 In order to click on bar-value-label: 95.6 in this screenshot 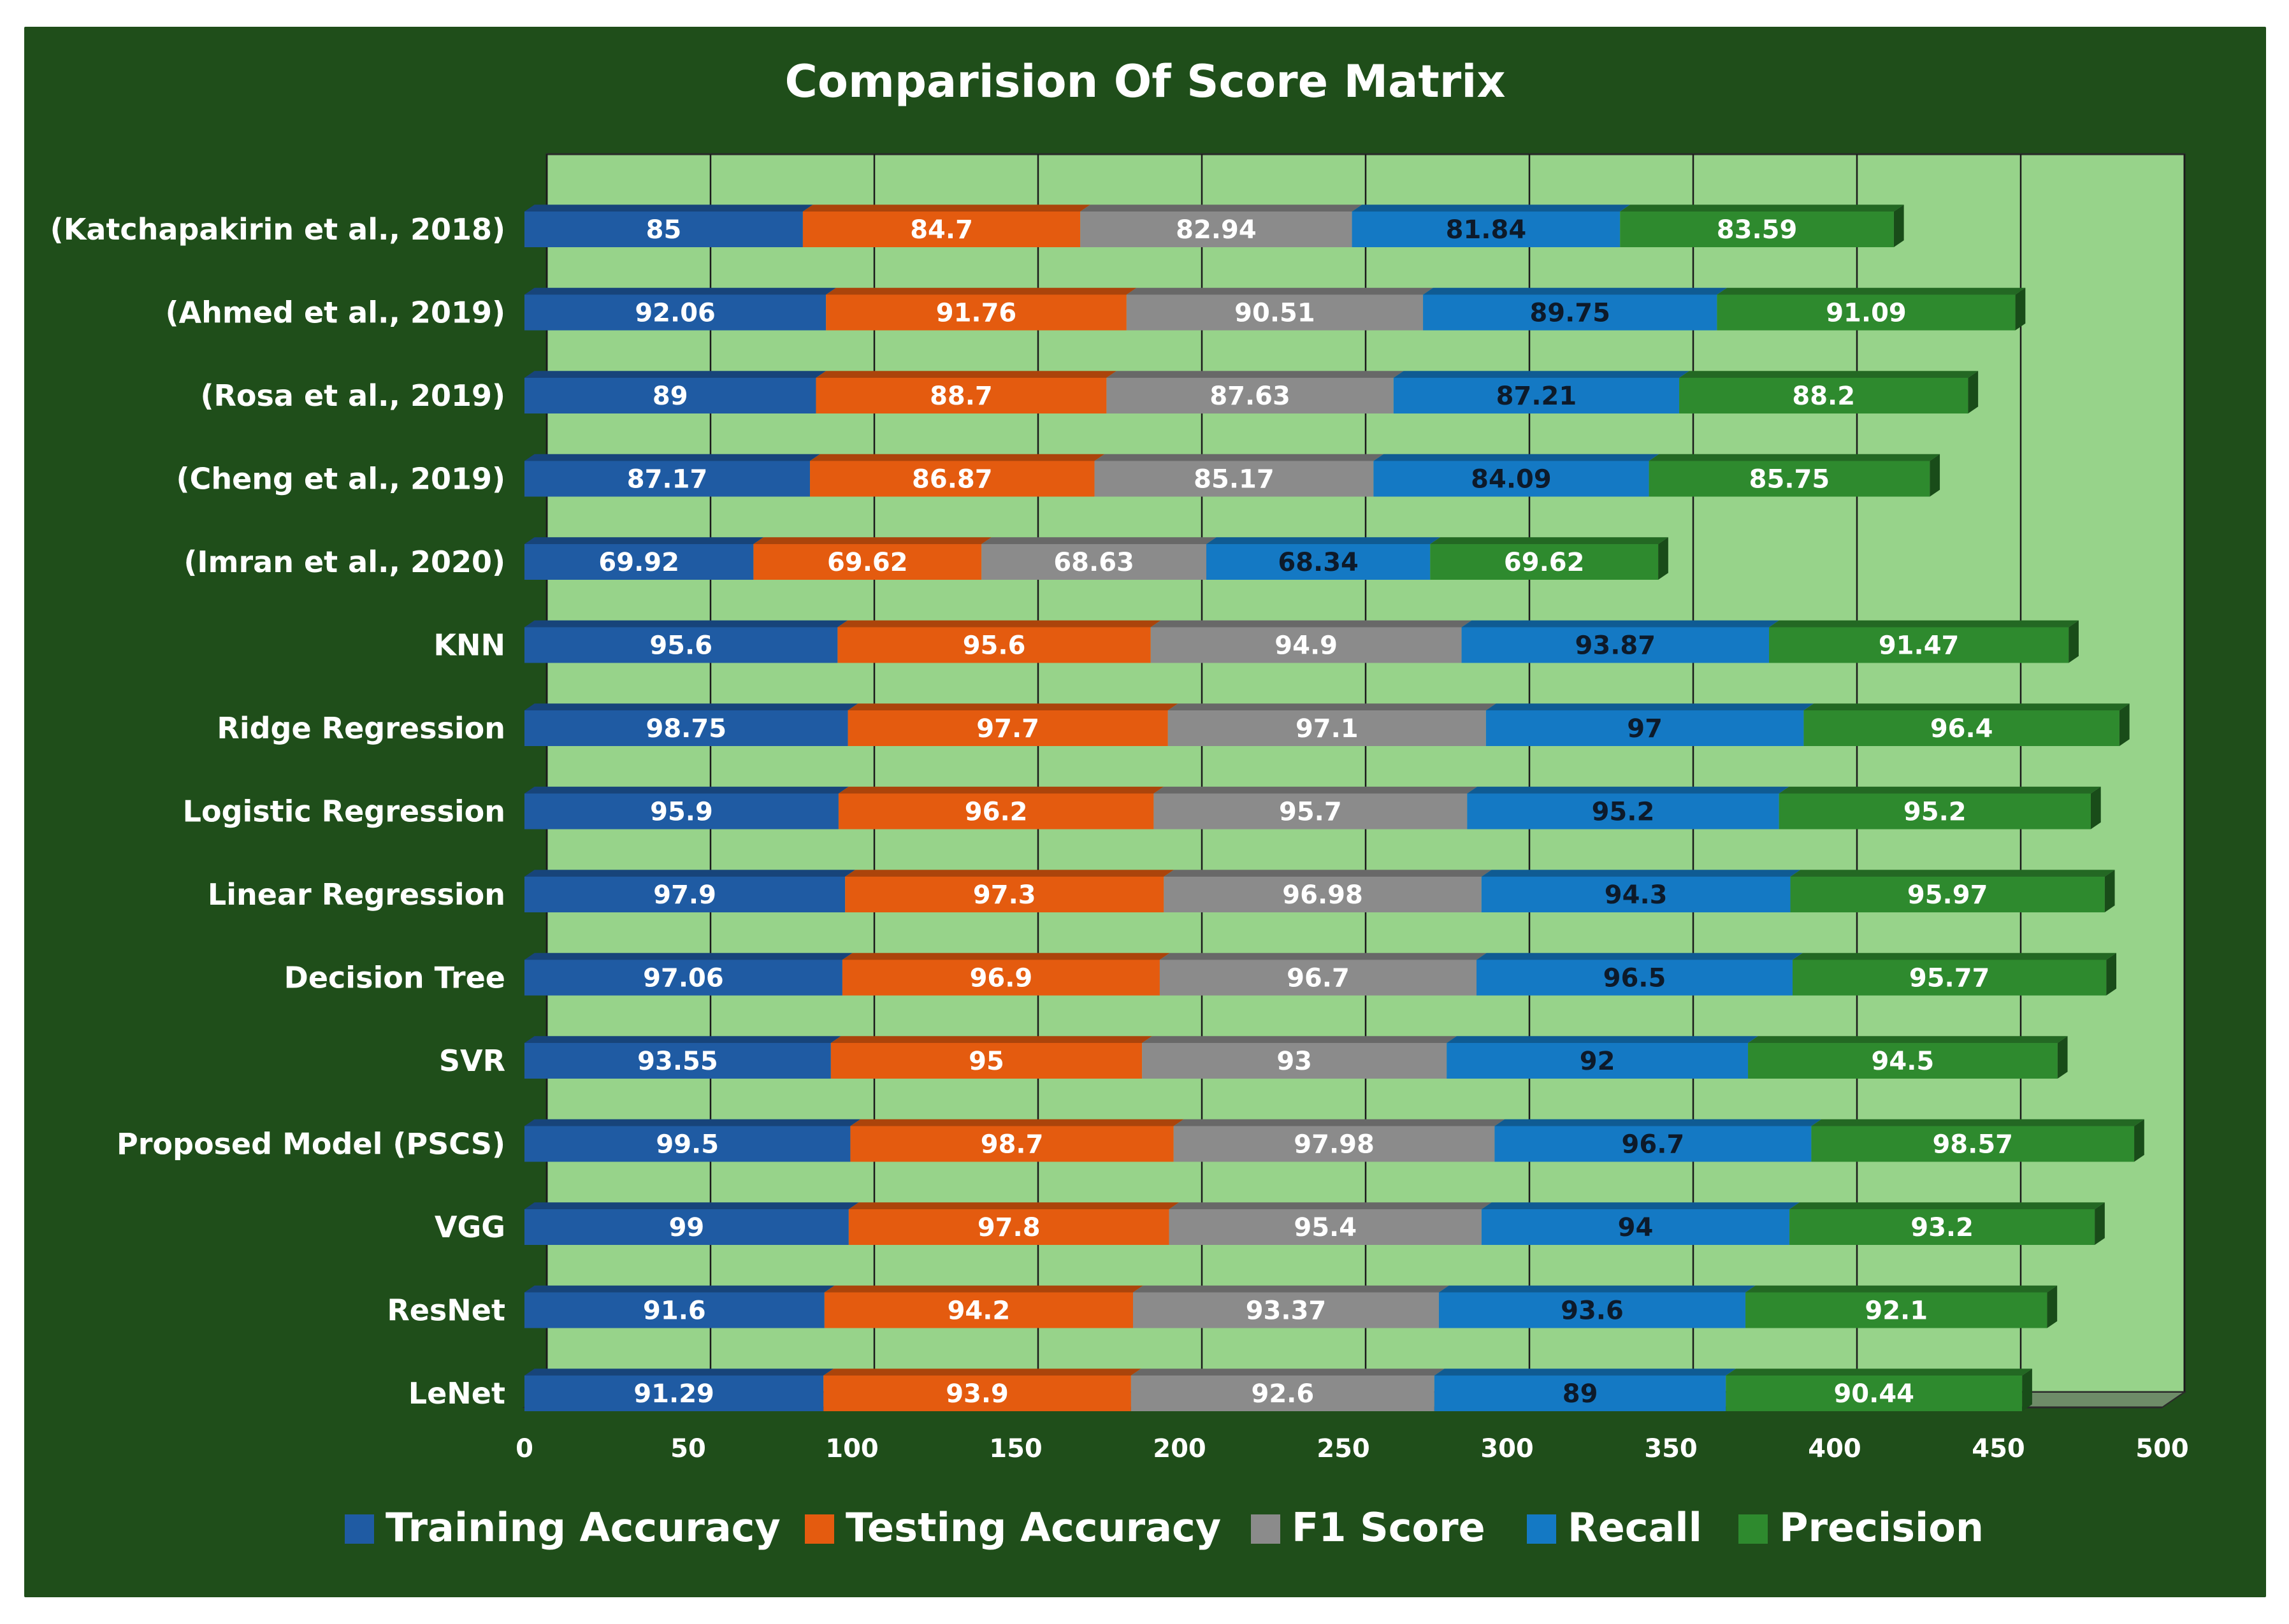, I will do `click(680, 646)`.